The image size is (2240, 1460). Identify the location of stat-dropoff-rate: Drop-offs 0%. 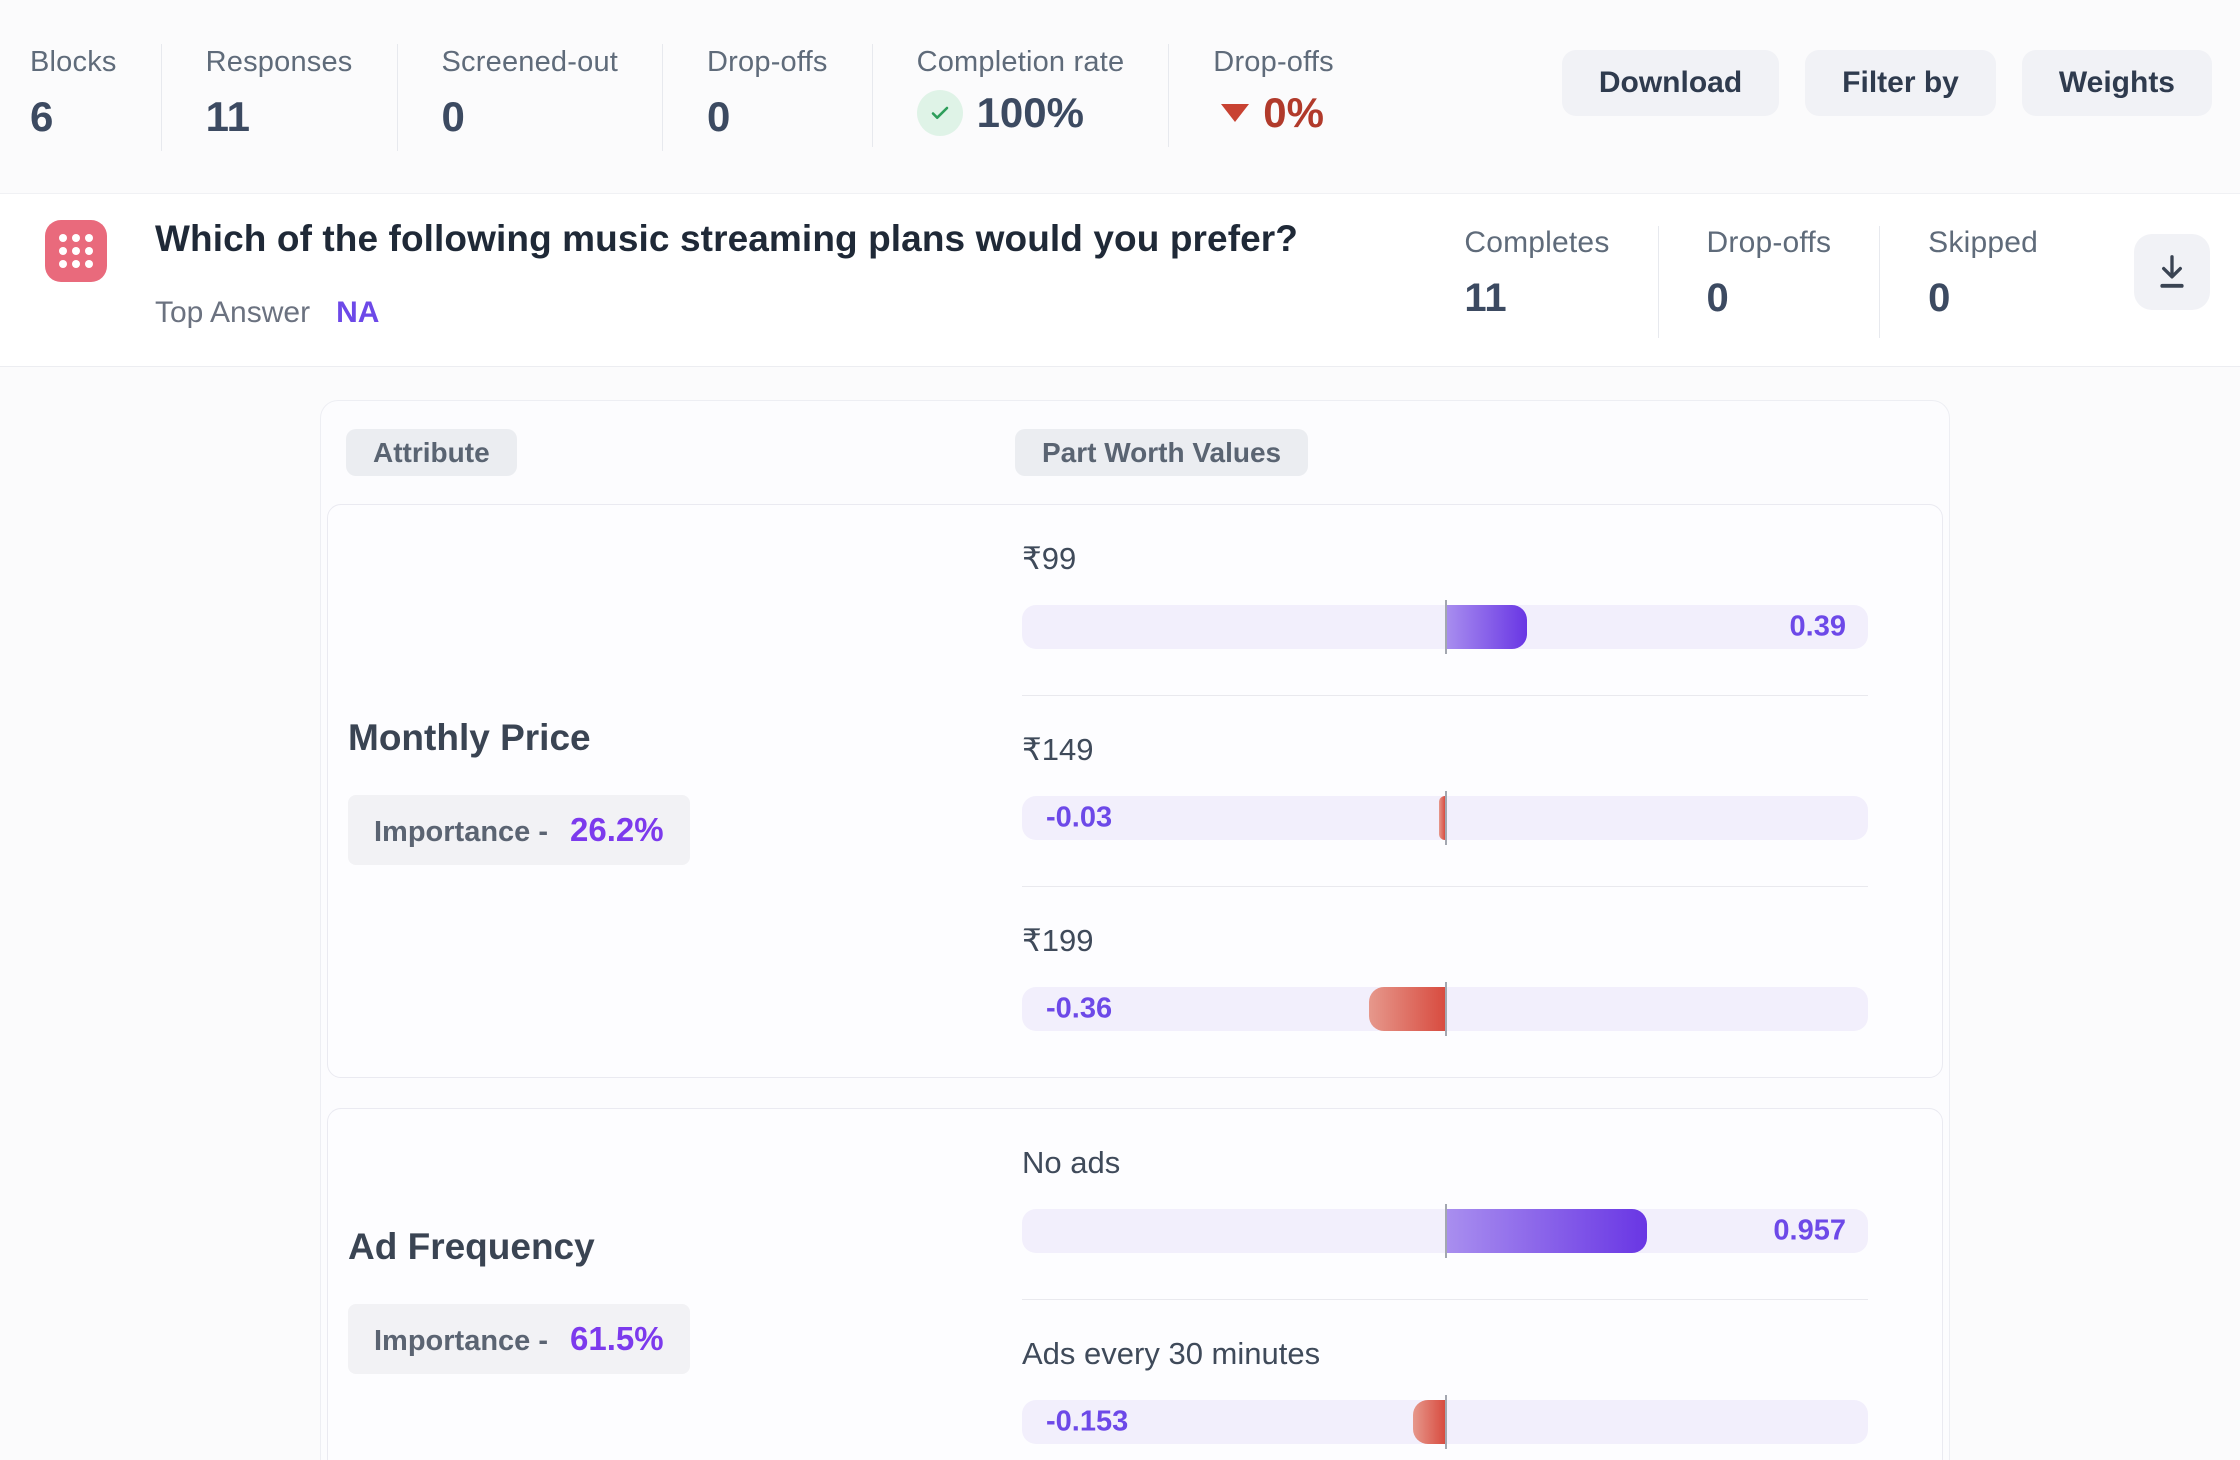
(1273, 95).